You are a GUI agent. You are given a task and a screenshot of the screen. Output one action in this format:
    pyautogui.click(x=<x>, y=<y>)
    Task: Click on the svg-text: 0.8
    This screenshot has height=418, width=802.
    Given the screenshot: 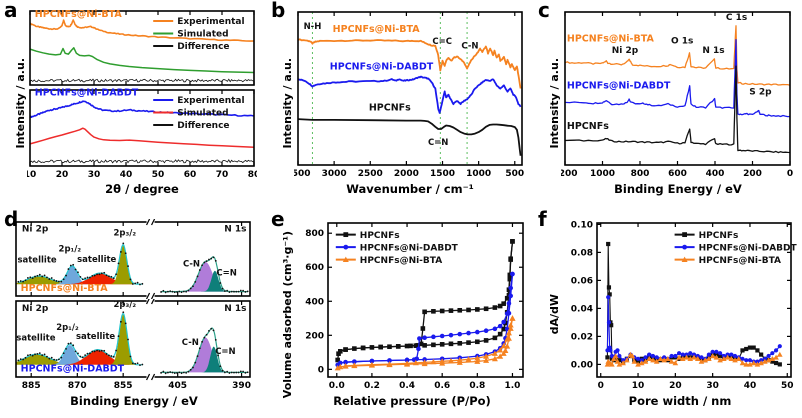 What is the action you would take?
    pyautogui.click(x=477, y=386)
    